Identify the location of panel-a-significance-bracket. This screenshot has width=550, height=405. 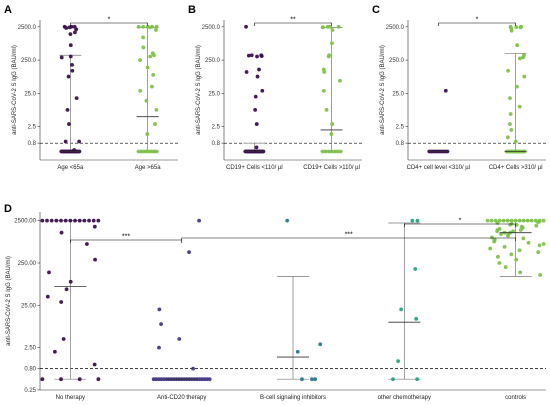
(109, 24).